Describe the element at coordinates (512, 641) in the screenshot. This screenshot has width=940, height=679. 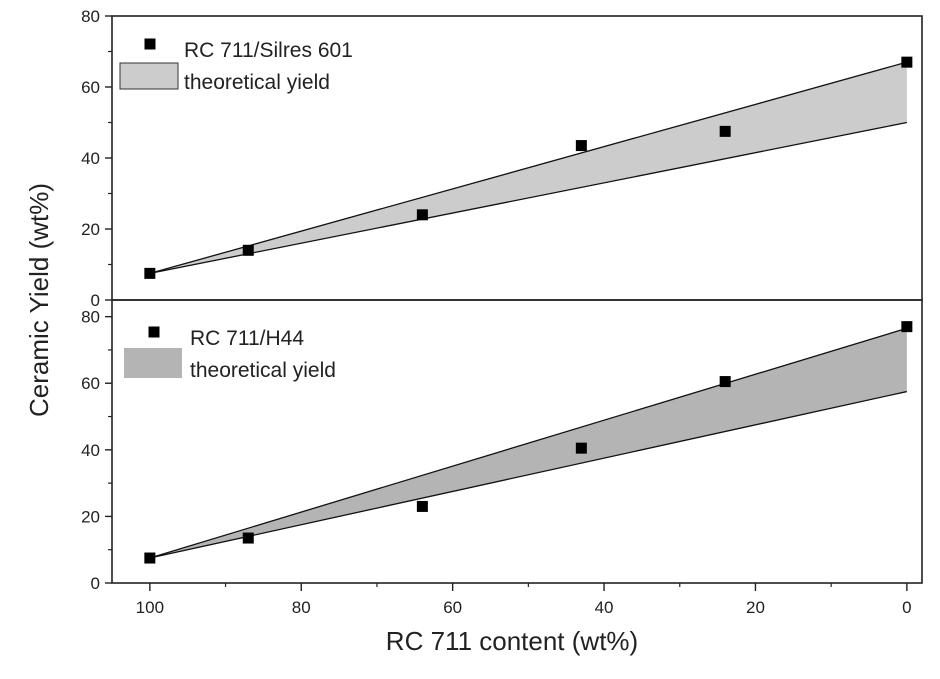
I see `x-axis-title: RC 711 content (wt%)` at that location.